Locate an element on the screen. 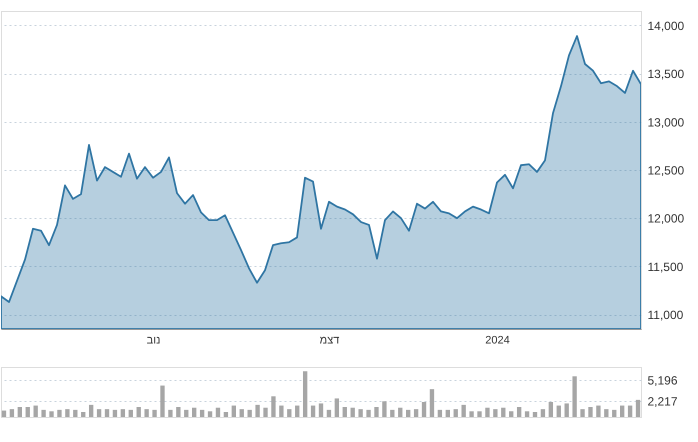  y-tick-label: 2,217 is located at coordinates (663, 401).